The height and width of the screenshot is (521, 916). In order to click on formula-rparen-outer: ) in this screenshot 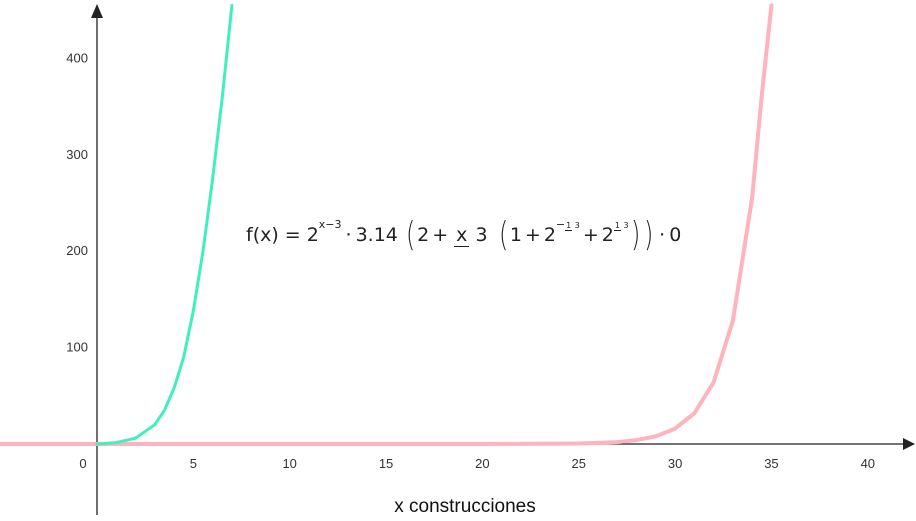, I will do `click(648, 235)`.